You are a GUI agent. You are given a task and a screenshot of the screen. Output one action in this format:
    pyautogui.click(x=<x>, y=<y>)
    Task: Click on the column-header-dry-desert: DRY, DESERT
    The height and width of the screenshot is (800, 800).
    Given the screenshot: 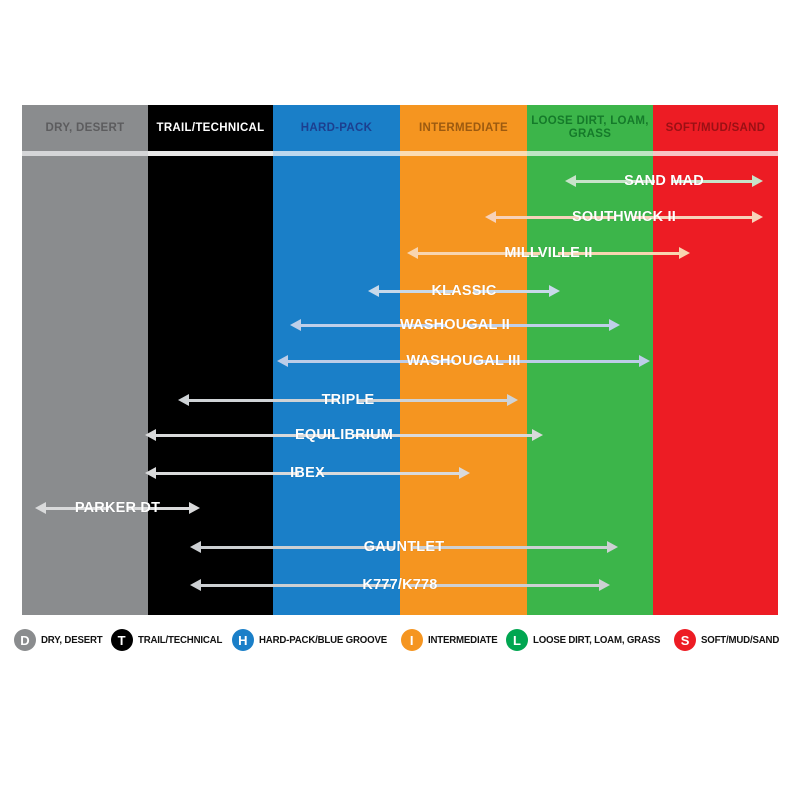 What is the action you would take?
    pyautogui.click(x=85, y=128)
    